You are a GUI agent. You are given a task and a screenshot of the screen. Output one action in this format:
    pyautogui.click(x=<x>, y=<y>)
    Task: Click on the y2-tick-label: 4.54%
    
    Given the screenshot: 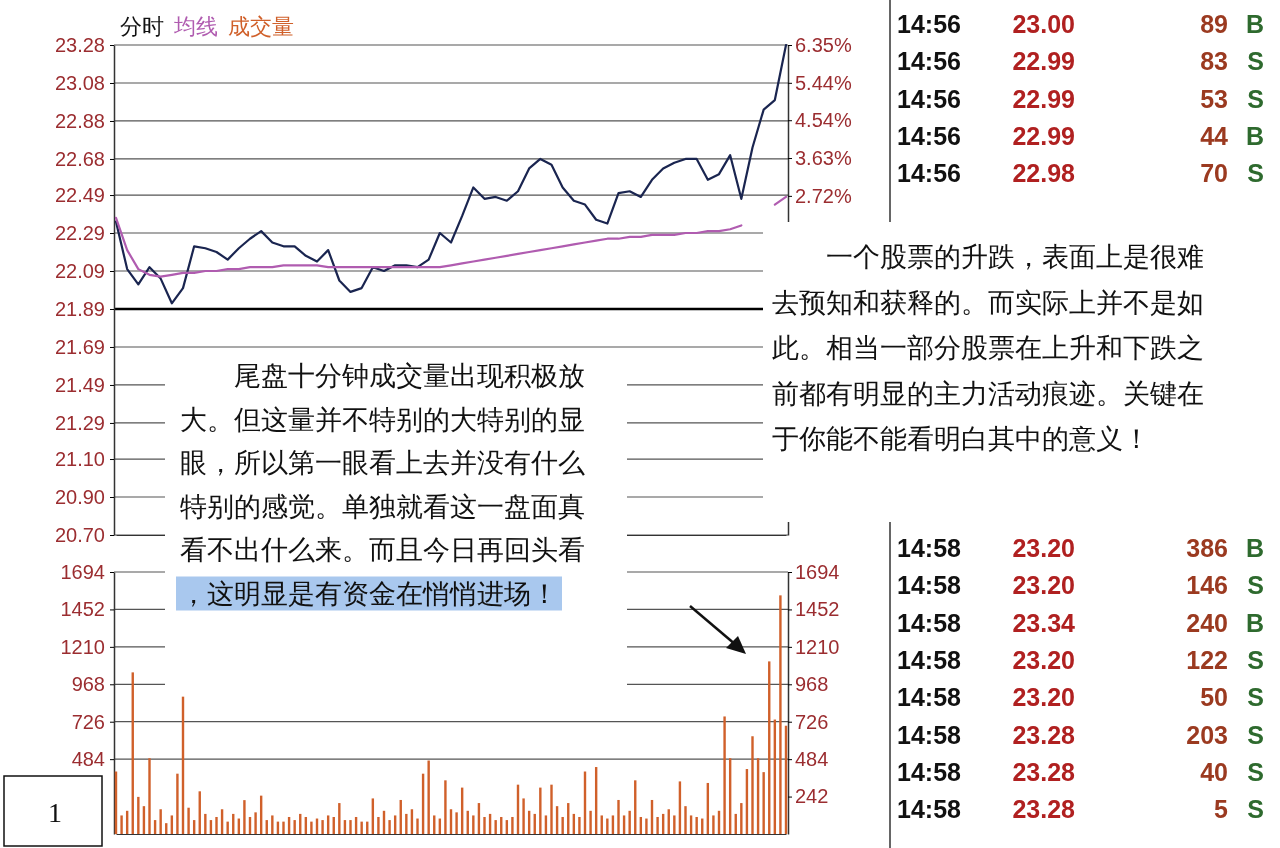 What is the action you would take?
    pyautogui.click(x=823, y=120)
    